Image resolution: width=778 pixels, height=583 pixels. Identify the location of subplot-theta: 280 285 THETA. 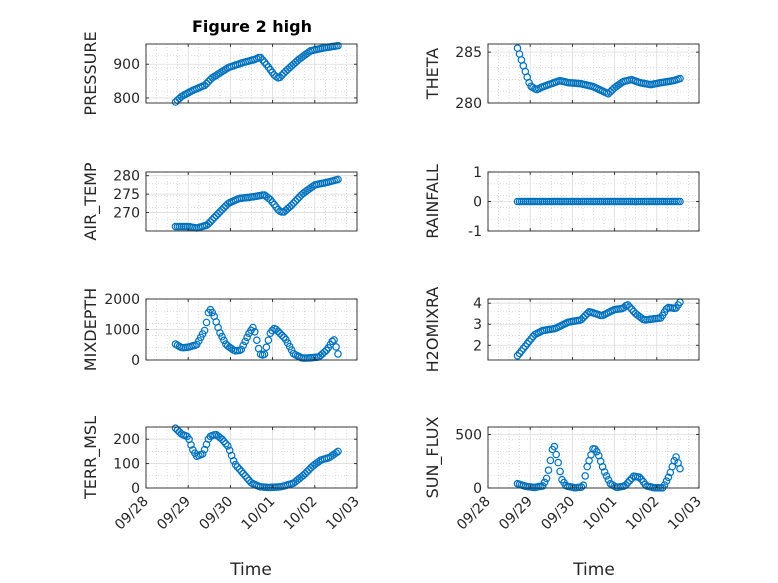
(561, 77).